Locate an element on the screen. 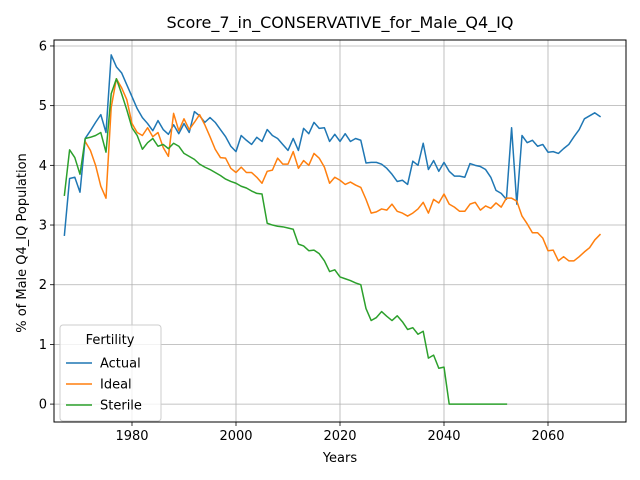 The image size is (640, 480). legend-box is located at coordinates (110, 373).